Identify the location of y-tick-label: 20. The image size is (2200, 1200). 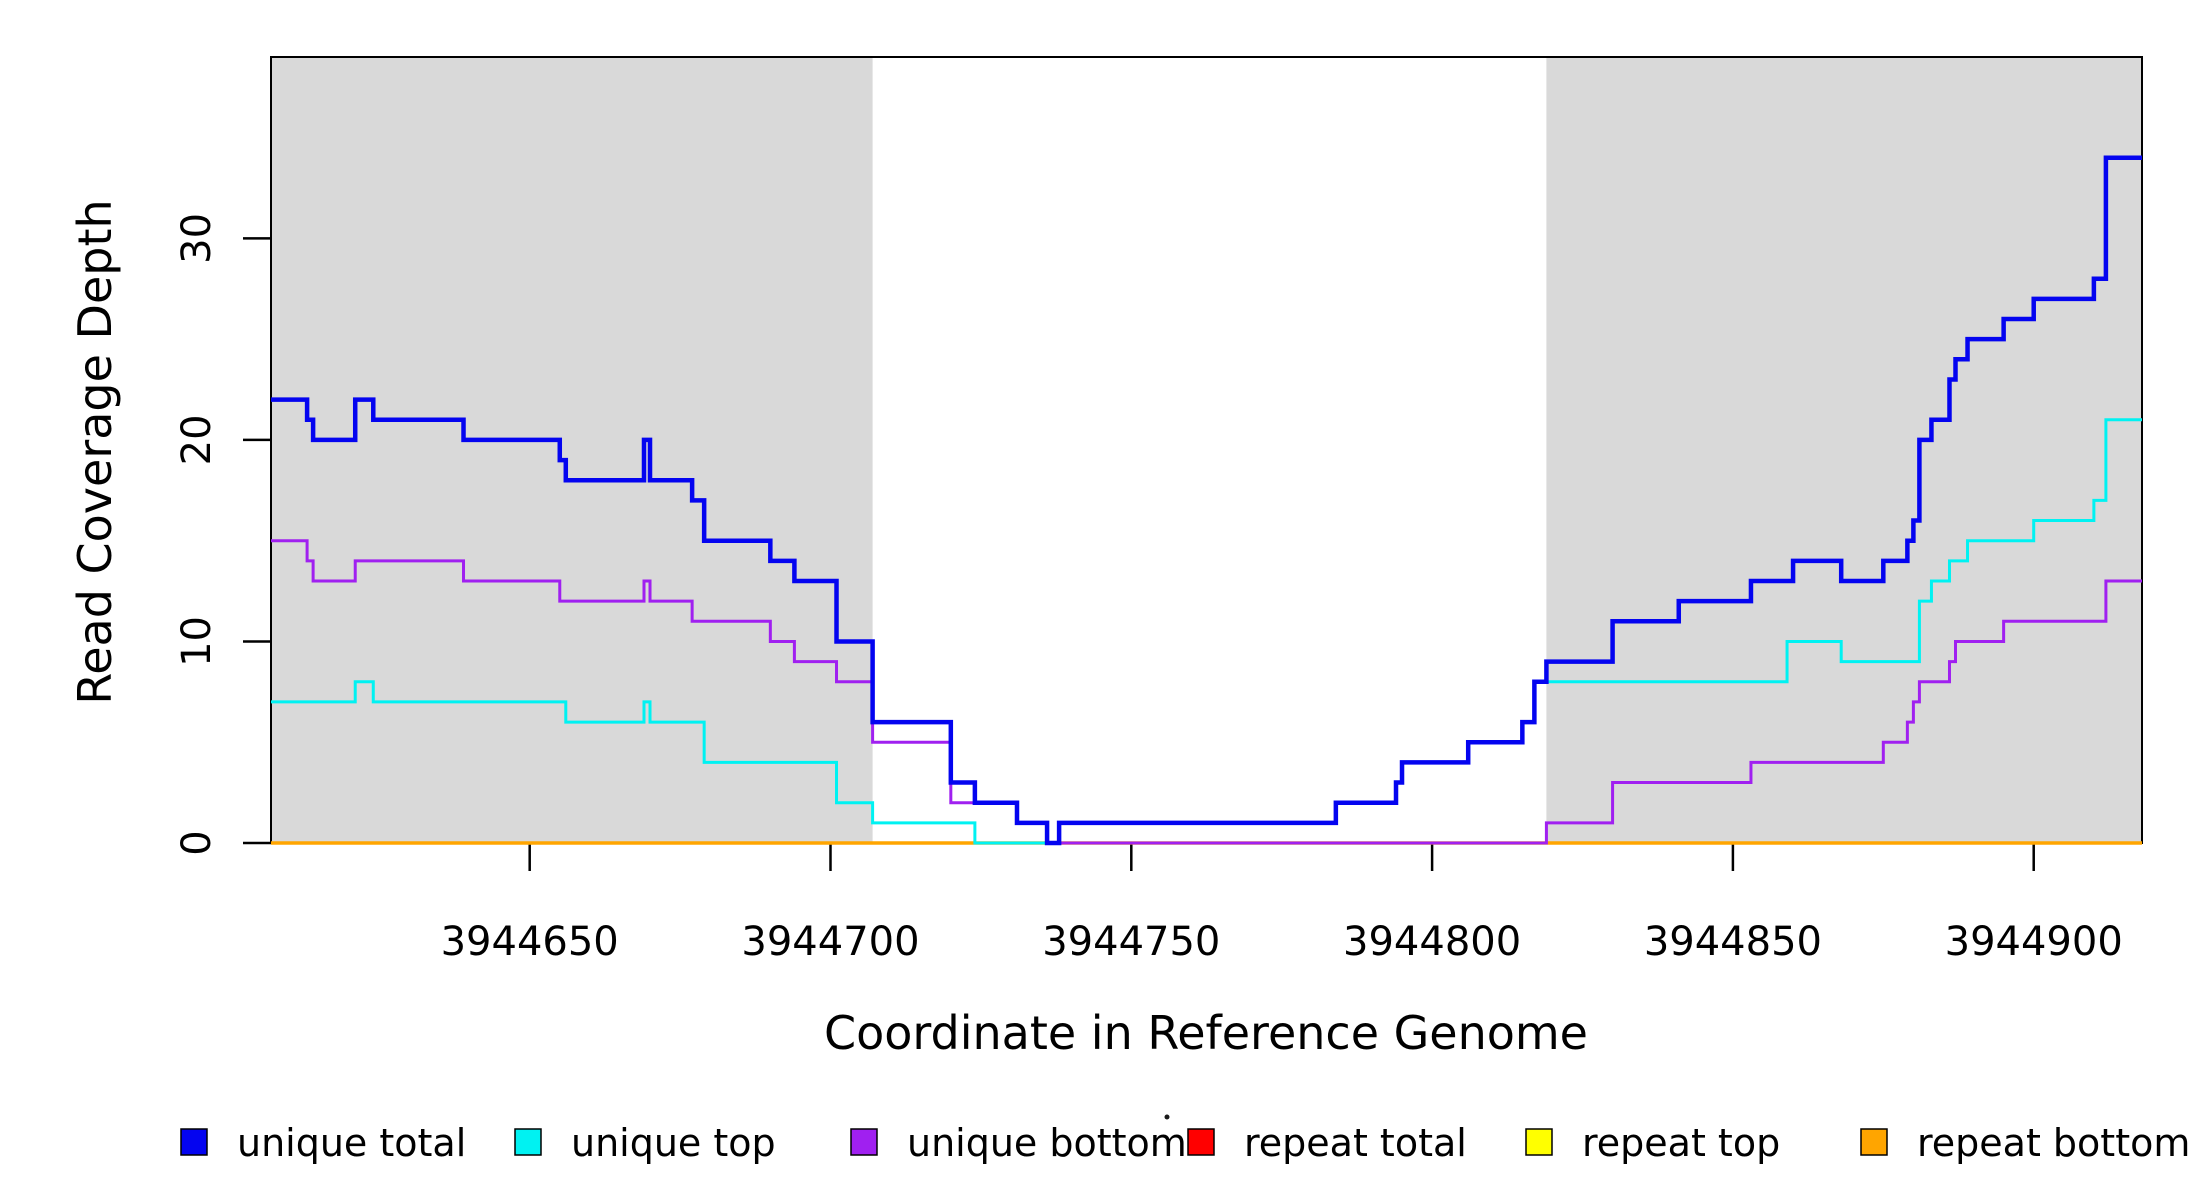
(197, 439).